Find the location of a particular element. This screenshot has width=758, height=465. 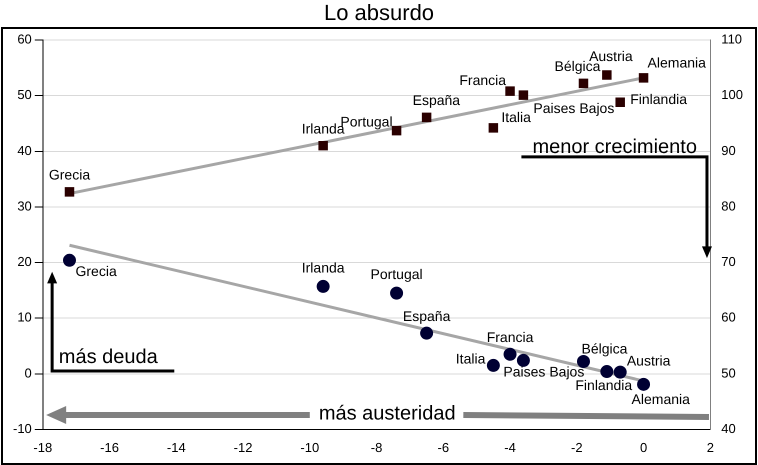

data-label: Austria is located at coordinates (648, 360).